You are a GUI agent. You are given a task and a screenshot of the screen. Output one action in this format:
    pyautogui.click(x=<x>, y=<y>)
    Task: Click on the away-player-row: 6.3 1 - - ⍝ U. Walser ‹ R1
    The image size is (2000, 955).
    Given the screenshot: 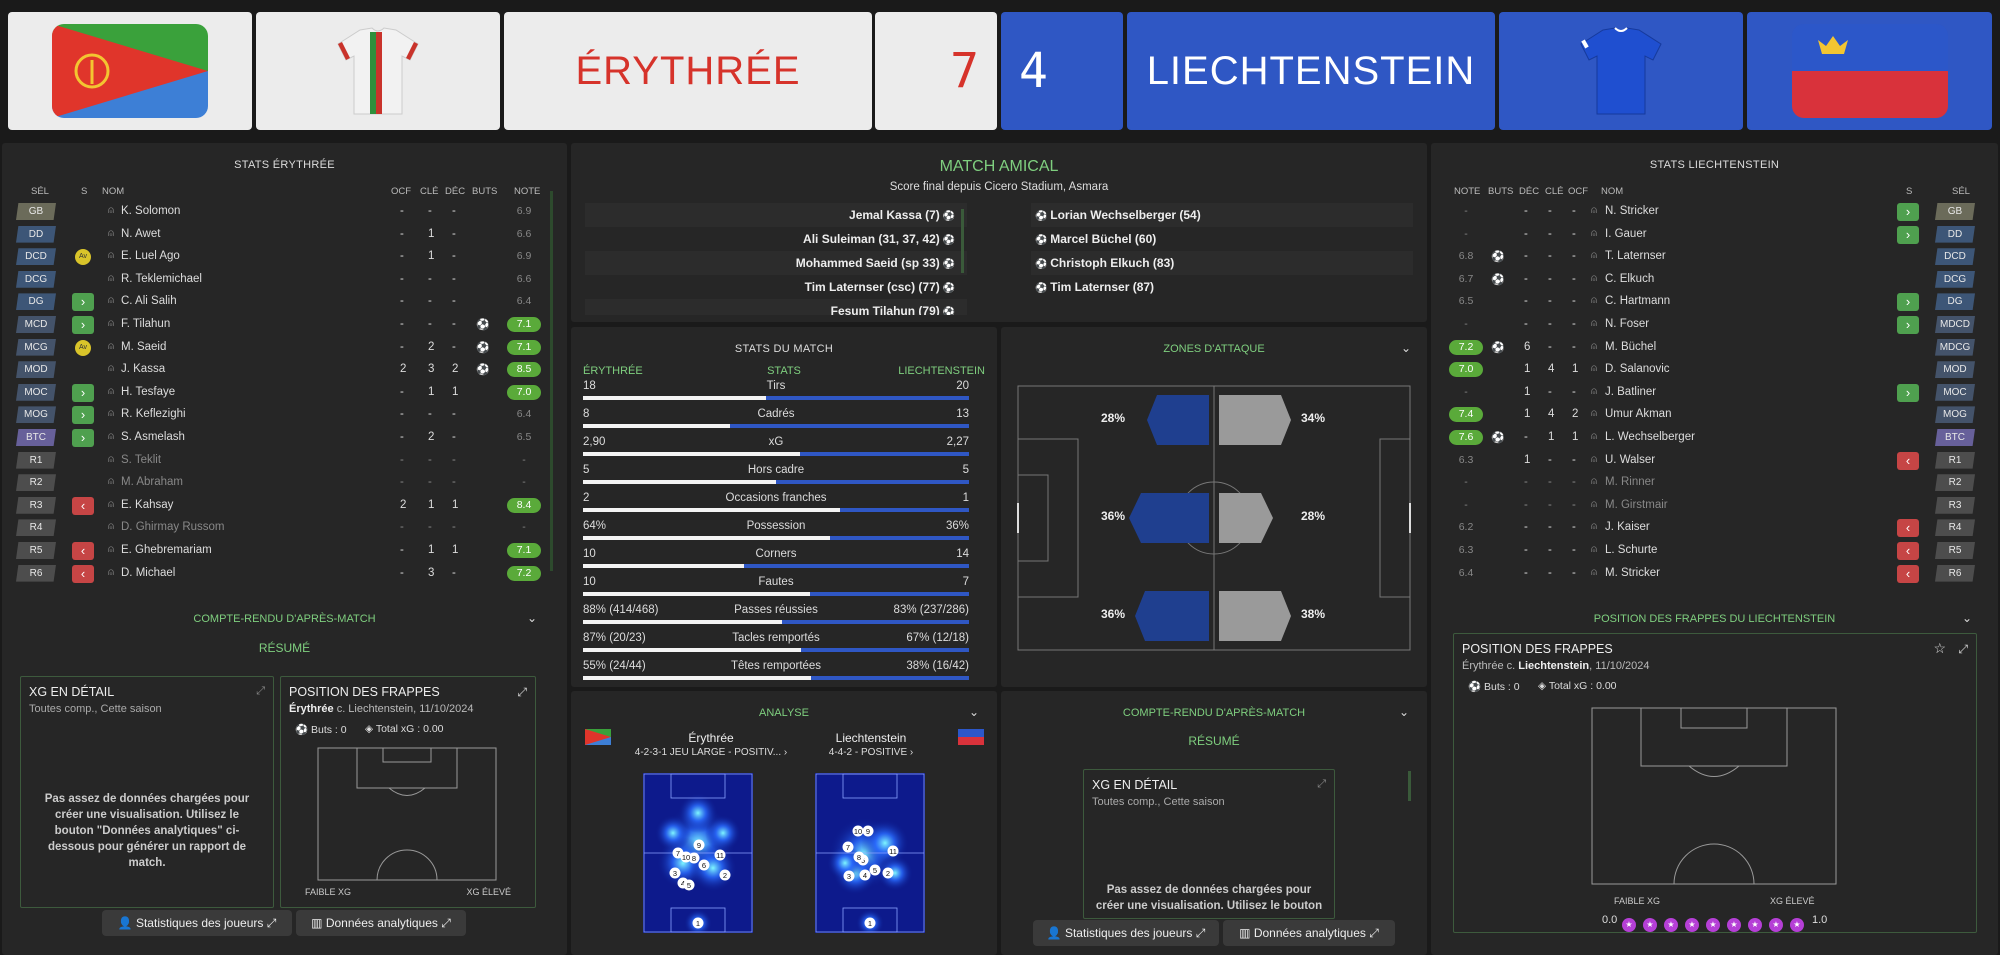 What is the action you would take?
    pyautogui.click(x=1714, y=461)
    